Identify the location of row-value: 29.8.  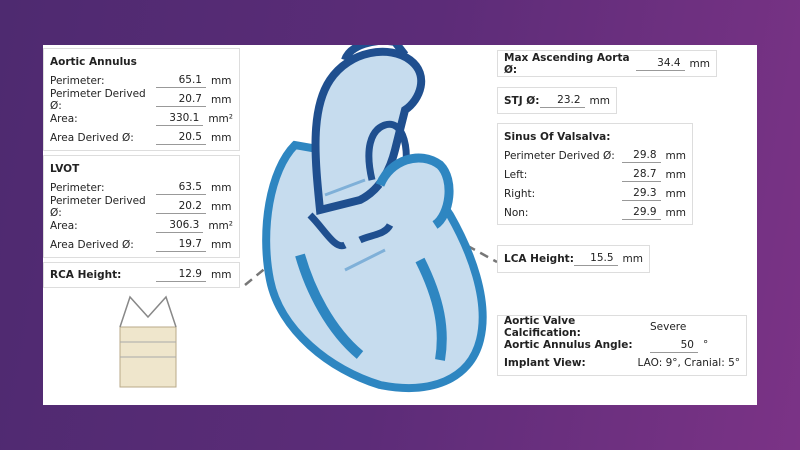
(641, 155).